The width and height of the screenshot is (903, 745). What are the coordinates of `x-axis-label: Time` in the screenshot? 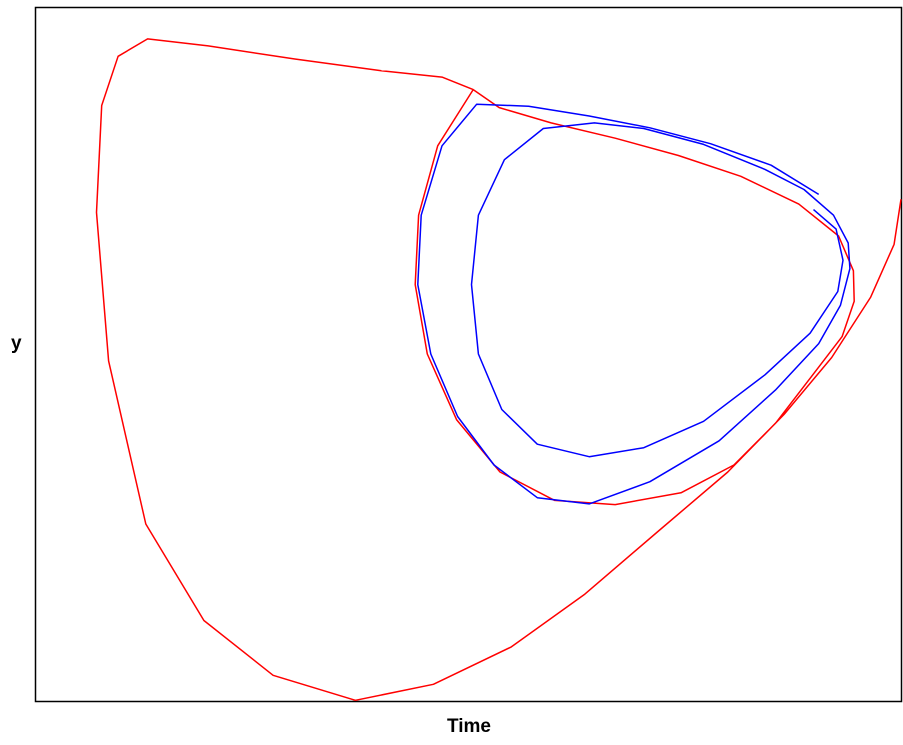 It's located at (468, 726).